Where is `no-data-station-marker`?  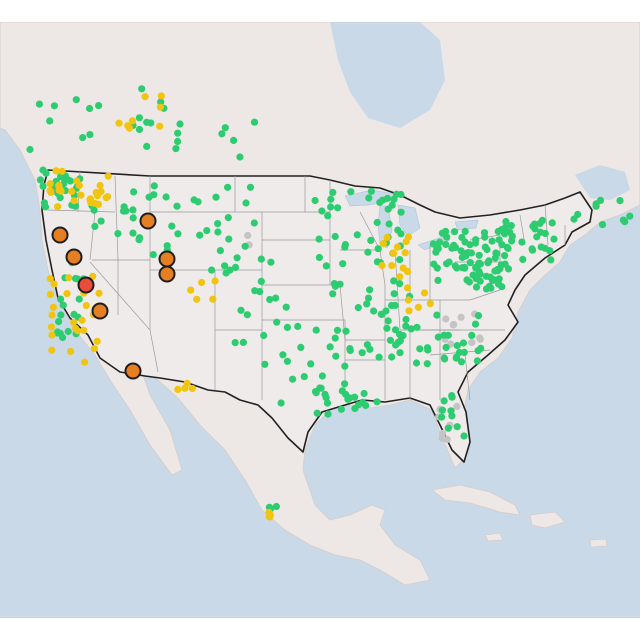
no-data-station-marker is located at coordinates (472, 342).